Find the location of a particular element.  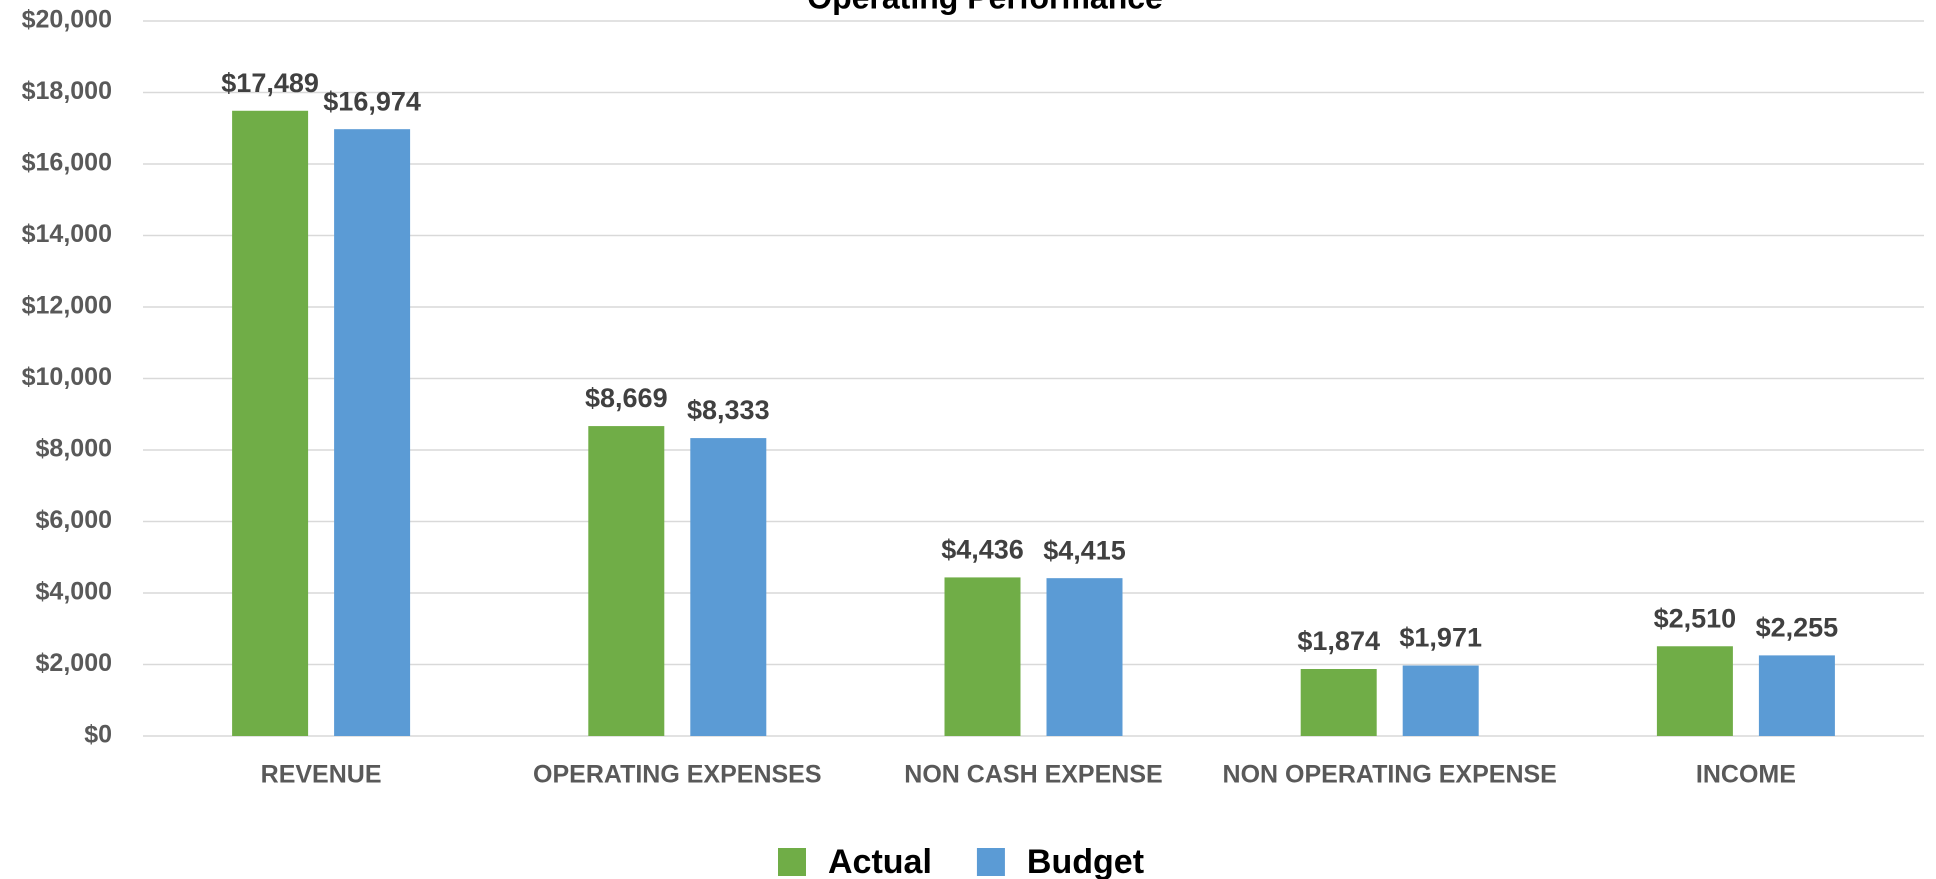

y-tick-label: $6,000 is located at coordinates (74, 520).